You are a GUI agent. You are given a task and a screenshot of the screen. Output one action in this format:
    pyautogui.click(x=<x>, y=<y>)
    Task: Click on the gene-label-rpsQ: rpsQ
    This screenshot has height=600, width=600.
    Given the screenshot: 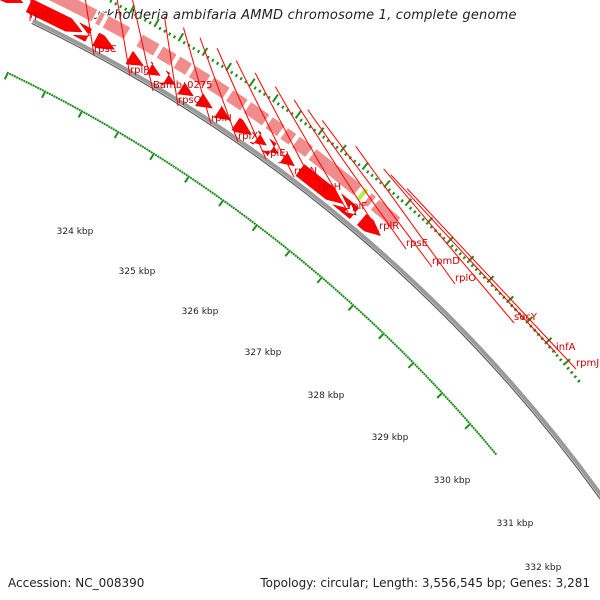 What is the action you would take?
    pyautogui.click(x=190, y=100)
    